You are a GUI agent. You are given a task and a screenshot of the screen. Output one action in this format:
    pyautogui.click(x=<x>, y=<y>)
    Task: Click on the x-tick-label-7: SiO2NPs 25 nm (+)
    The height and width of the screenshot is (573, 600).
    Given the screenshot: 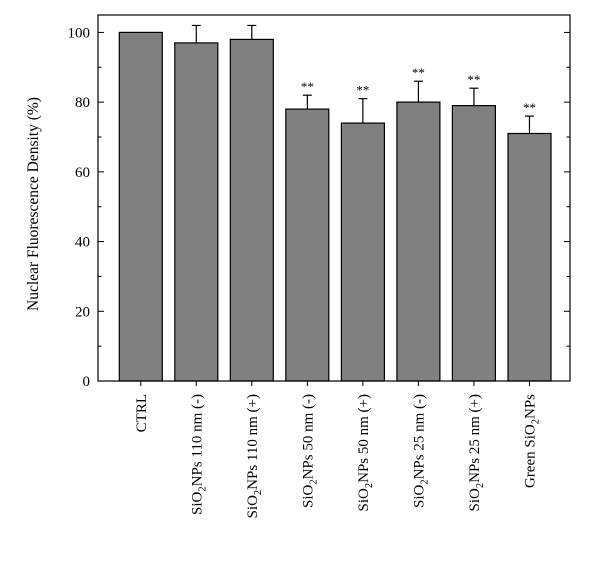 What is the action you would take?
    pyautogui.click(x=476, y=452)
    